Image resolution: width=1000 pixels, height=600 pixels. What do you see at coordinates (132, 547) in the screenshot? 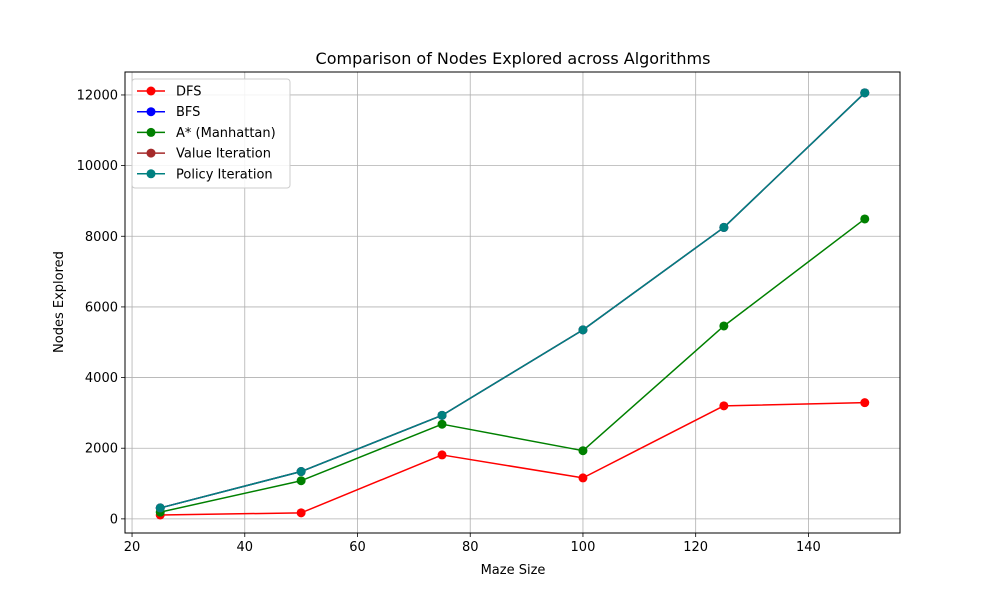
I see `x-tick-label: 20` at bounding box center [132, 547].